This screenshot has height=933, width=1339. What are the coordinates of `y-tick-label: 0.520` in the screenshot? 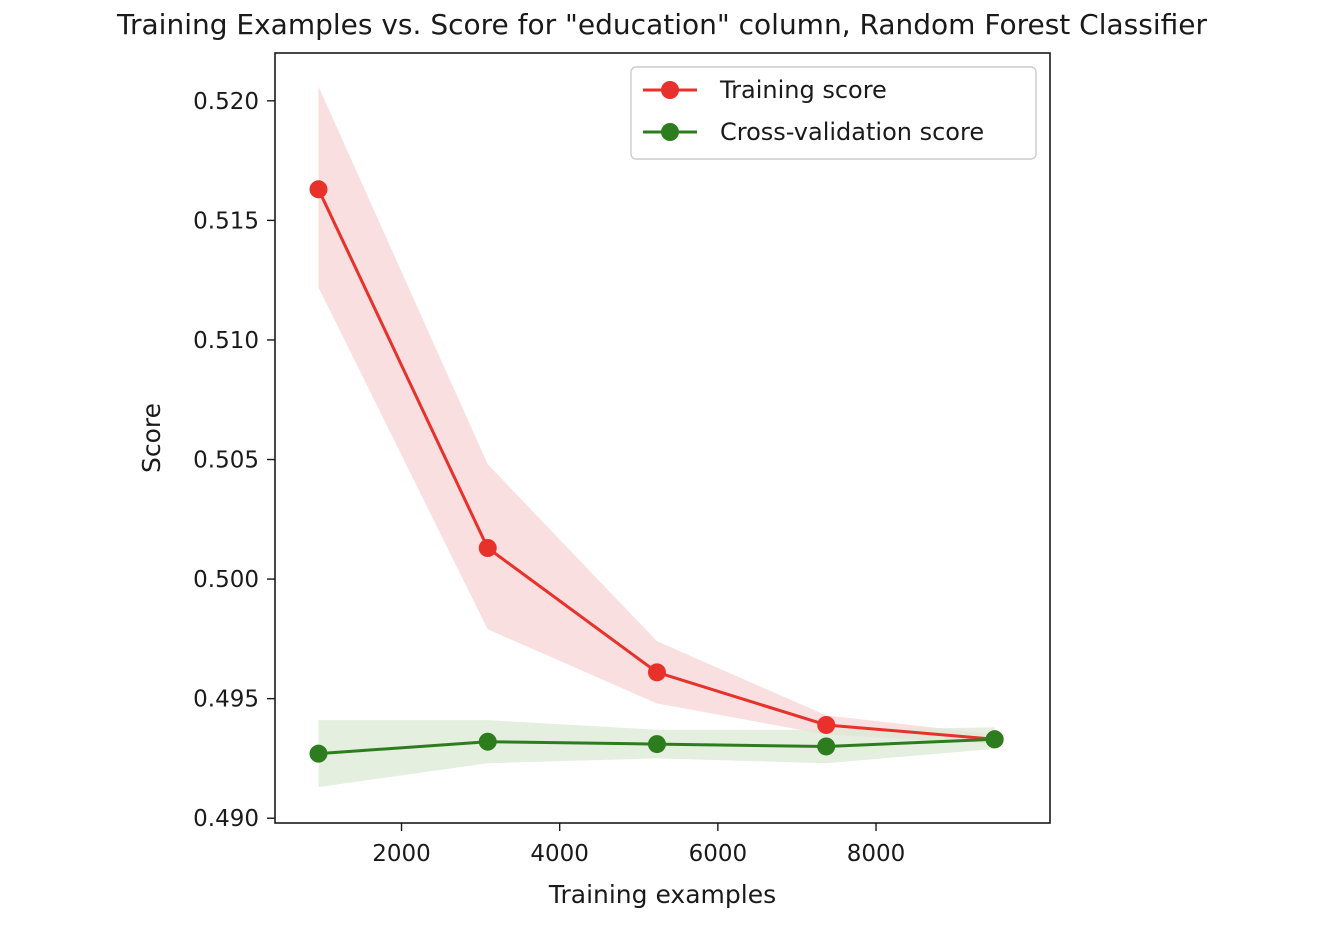 It's located at (226, 102).